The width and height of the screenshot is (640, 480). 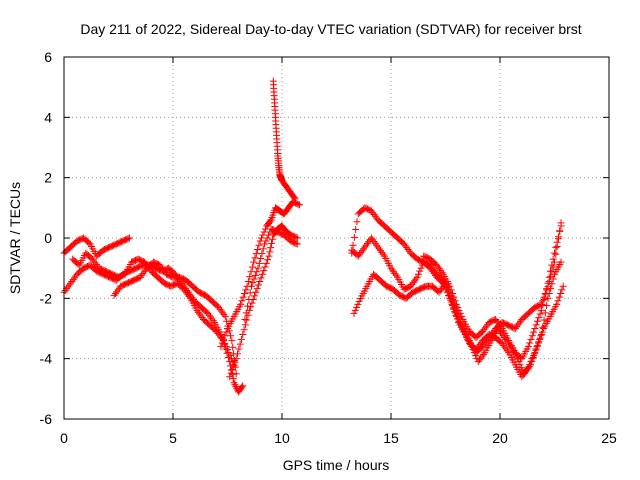 What do you see at coordinates (64, 438) in the screenshot?
I see `x-tick-label: 0` at bounding box center [64, 438].